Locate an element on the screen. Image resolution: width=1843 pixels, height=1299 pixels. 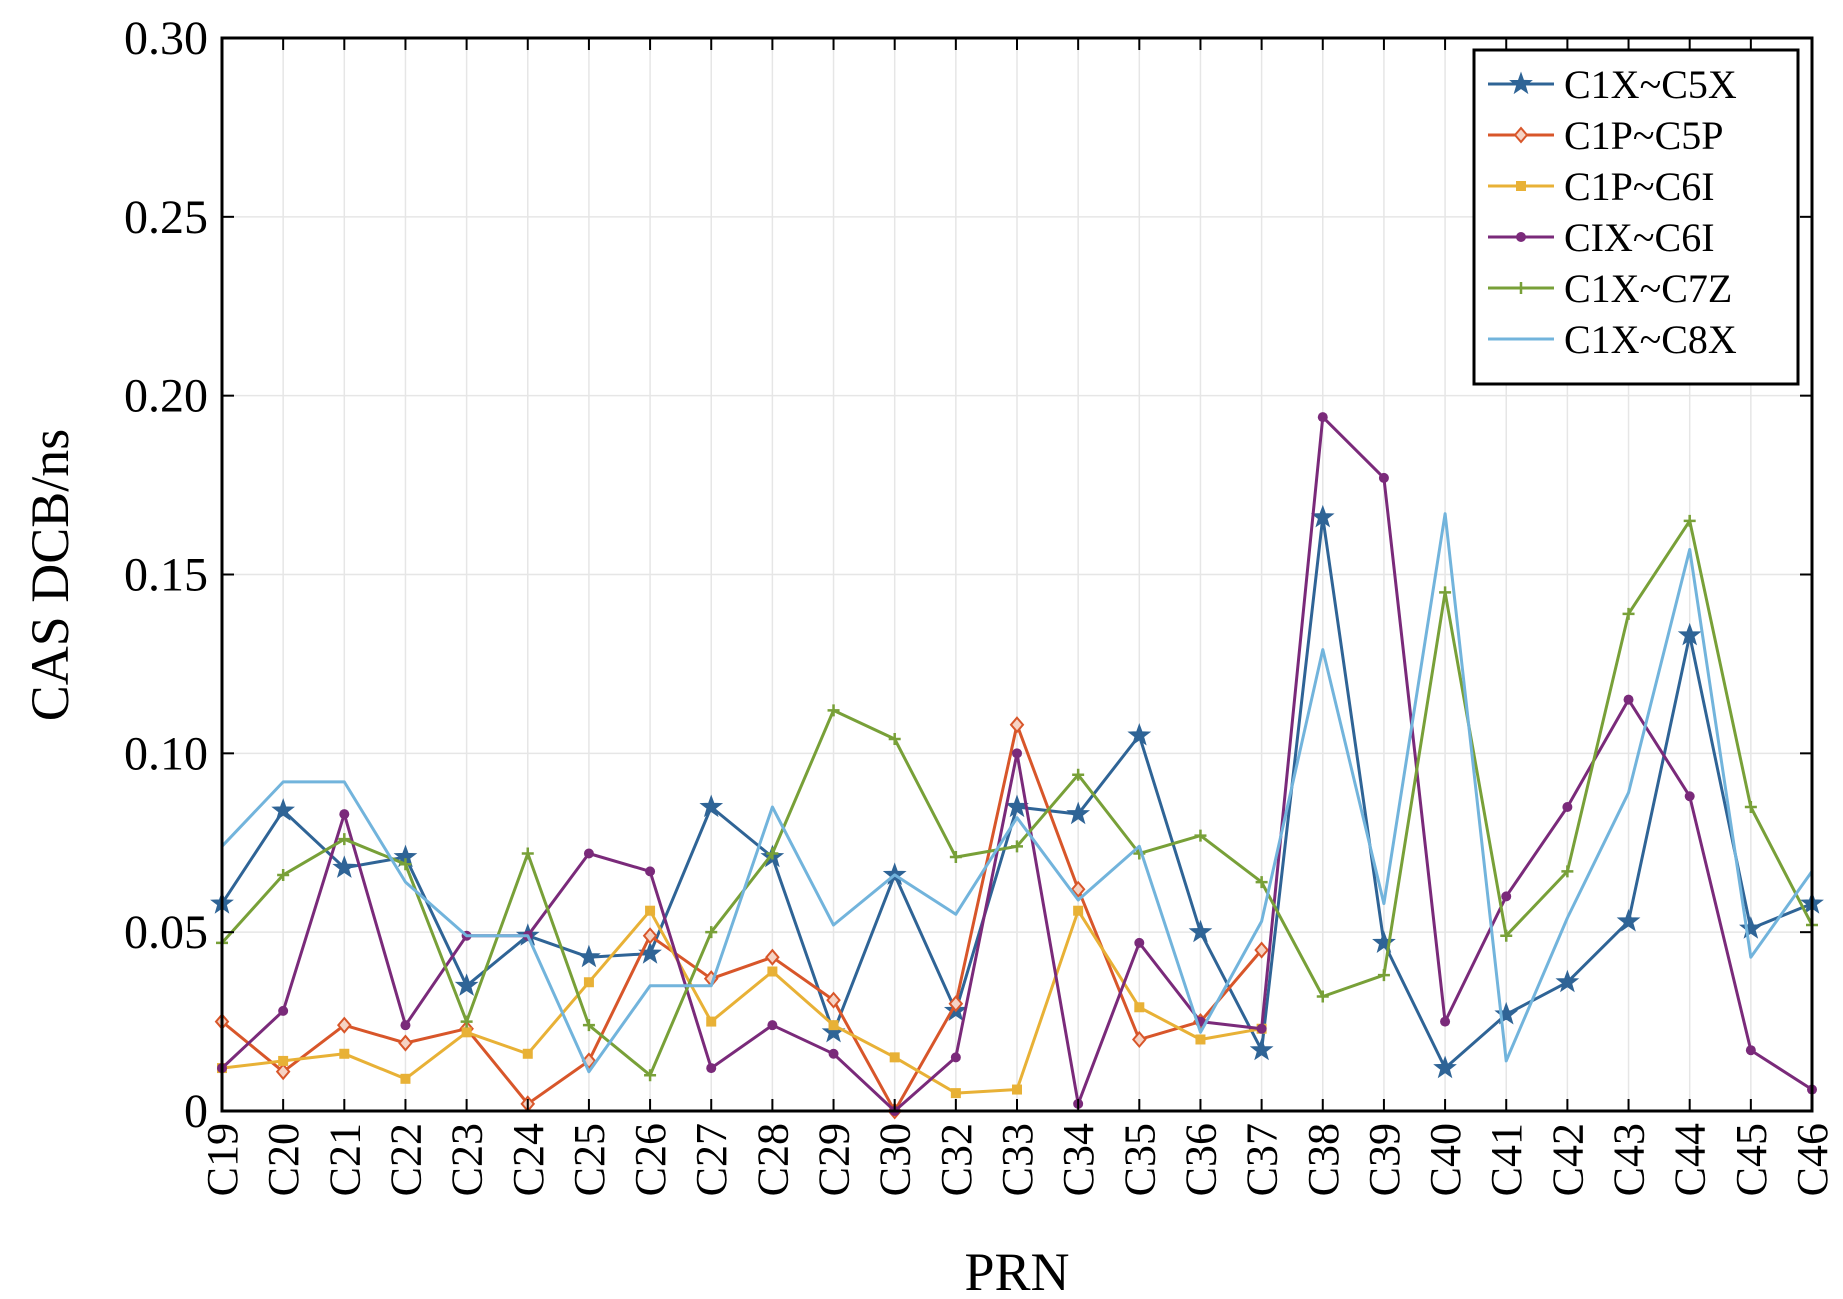
x-tick-label: C29 is located at coordinates (834, 1159).